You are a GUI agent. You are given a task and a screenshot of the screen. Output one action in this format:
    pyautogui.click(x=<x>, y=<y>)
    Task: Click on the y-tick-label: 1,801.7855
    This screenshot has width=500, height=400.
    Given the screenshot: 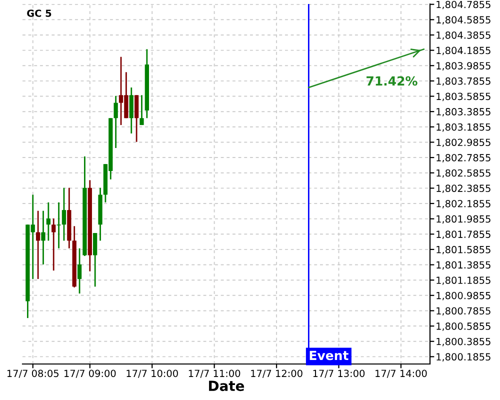 What is the action you would take?
    pyautogui.click(x=463, y=234)
    